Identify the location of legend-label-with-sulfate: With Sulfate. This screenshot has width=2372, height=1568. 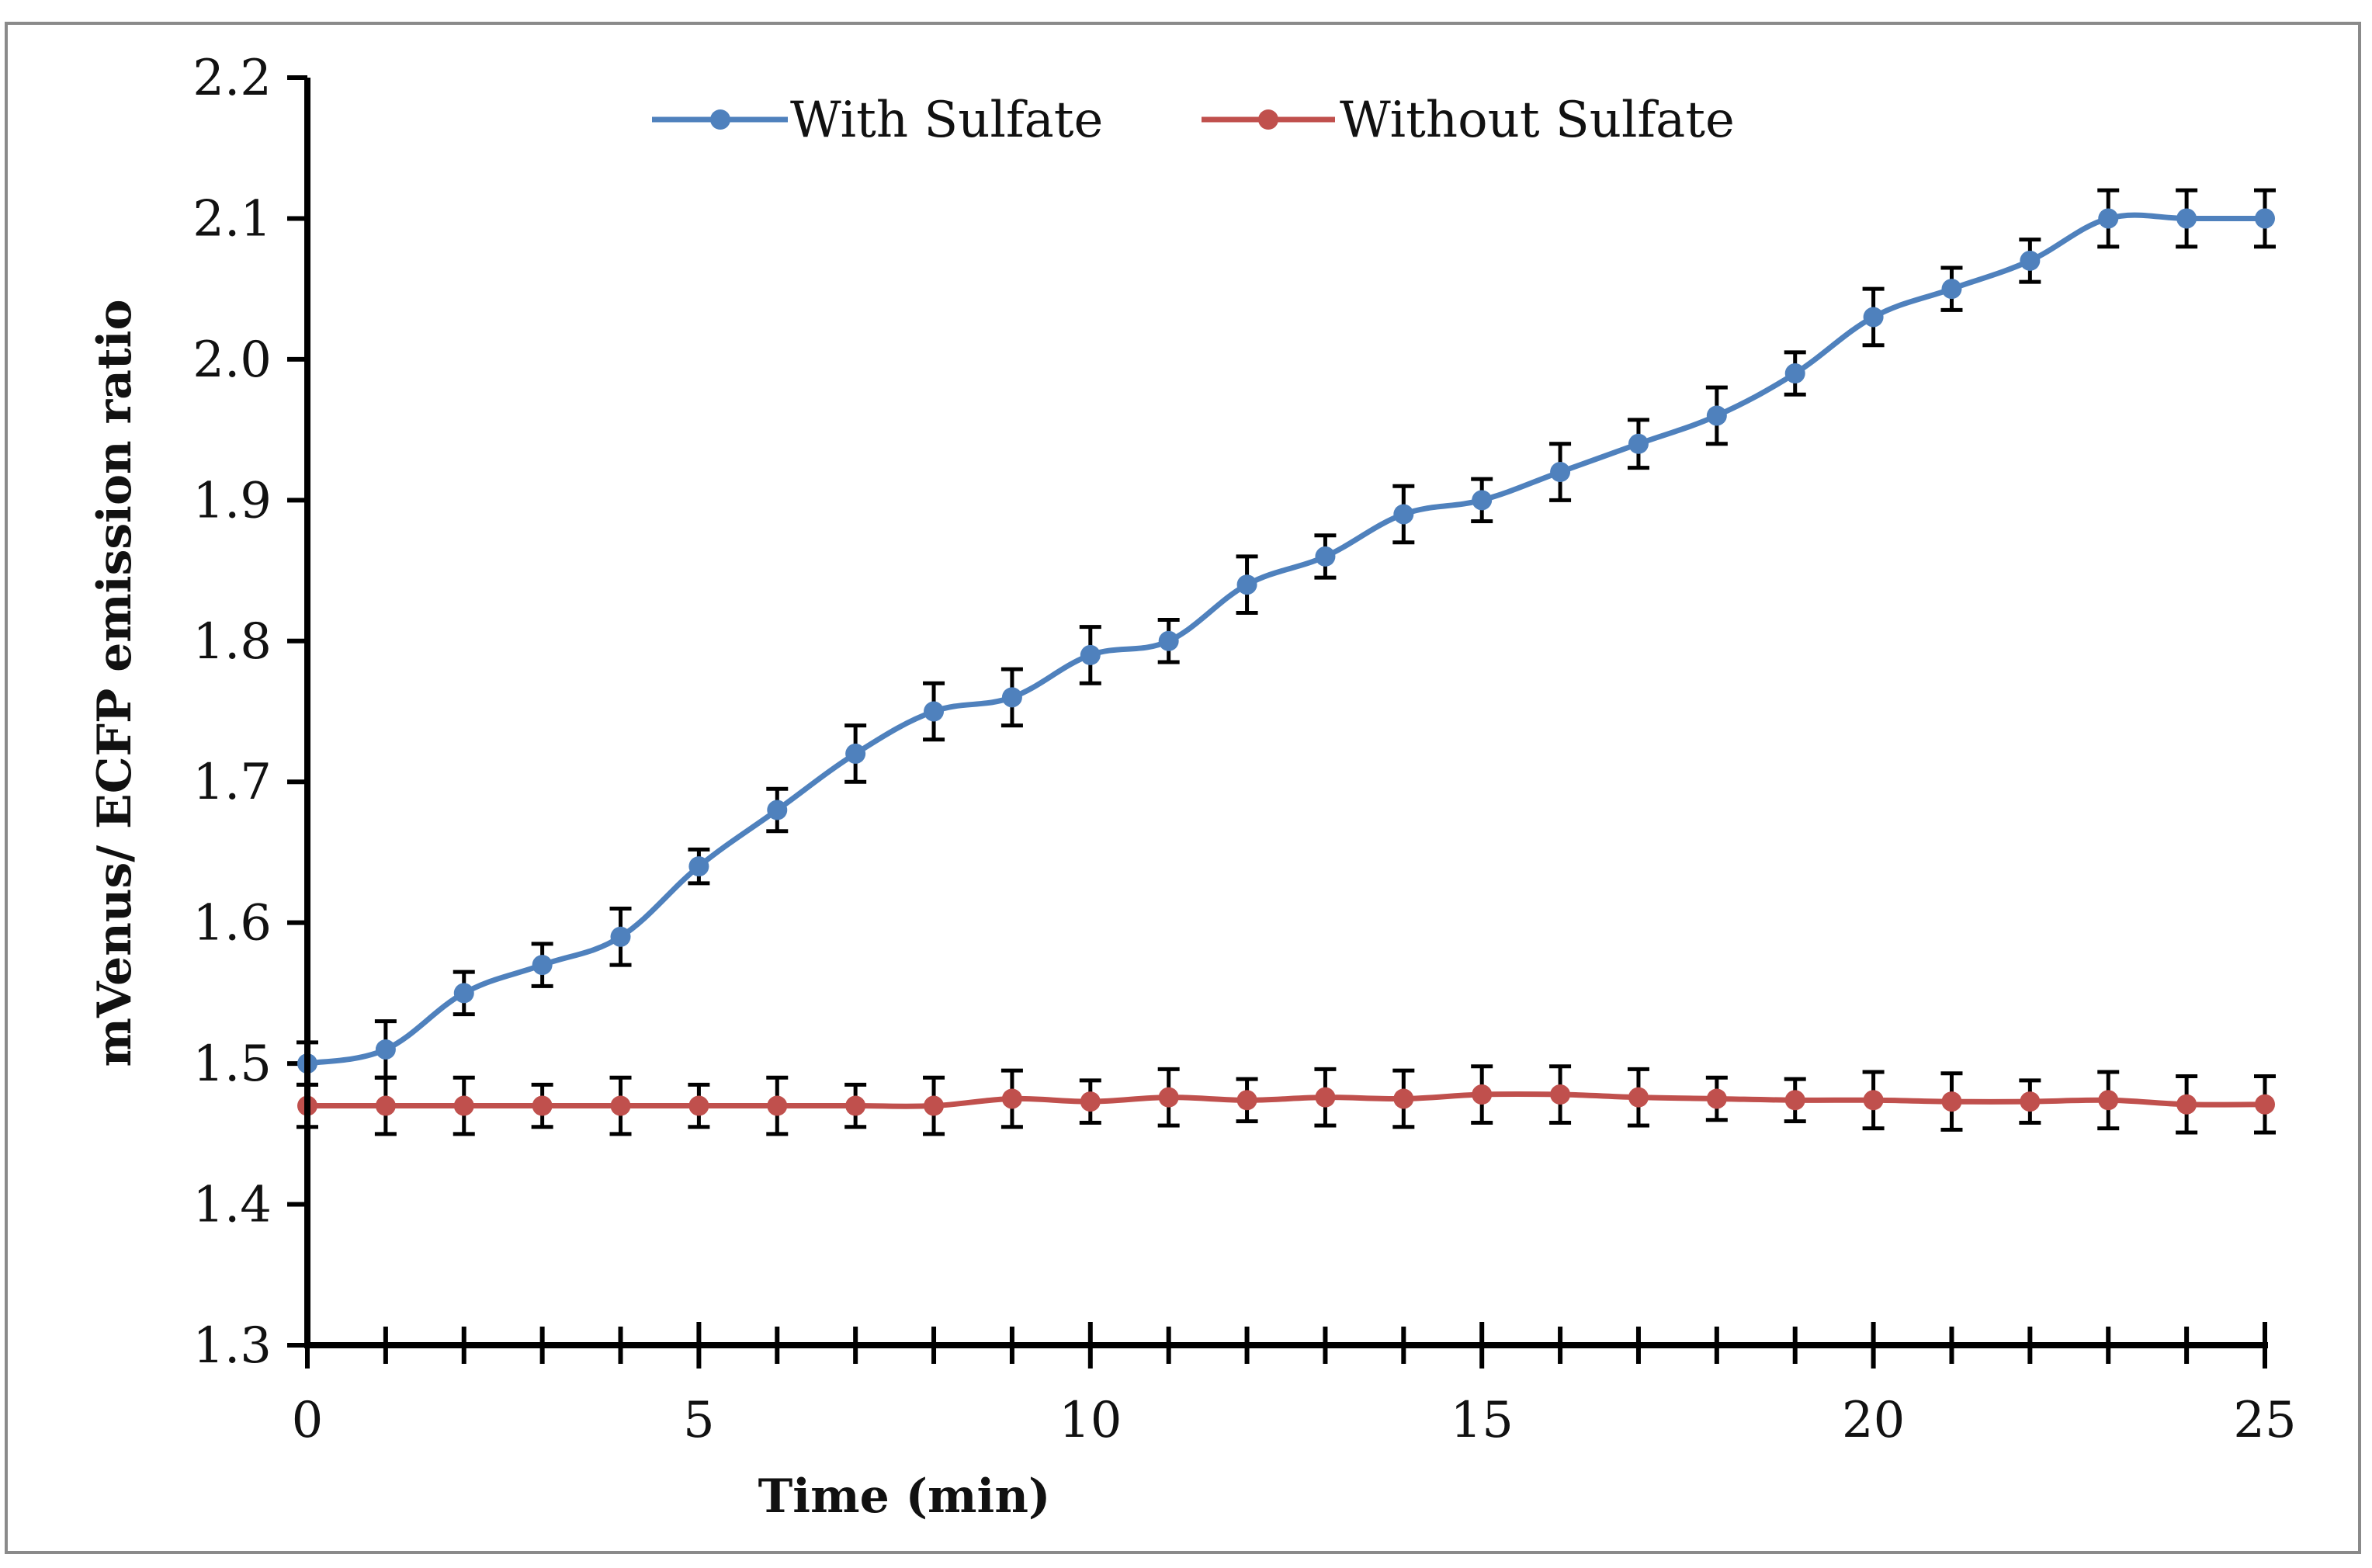
(946, 120).